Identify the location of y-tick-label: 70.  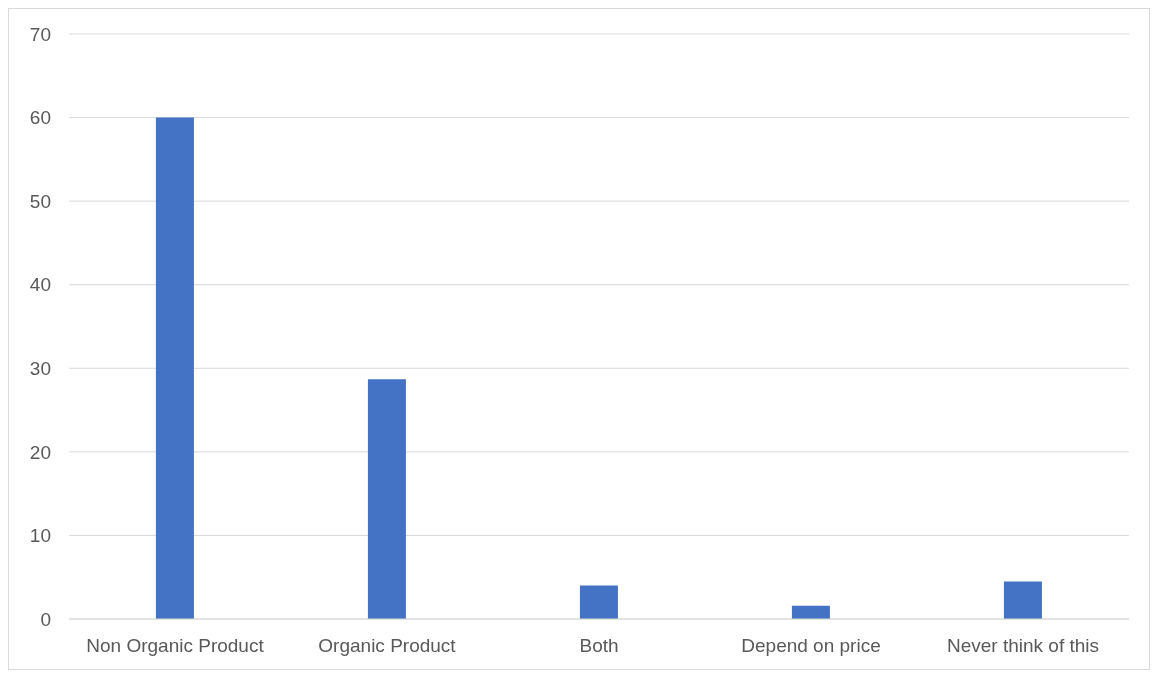
(40, 34).